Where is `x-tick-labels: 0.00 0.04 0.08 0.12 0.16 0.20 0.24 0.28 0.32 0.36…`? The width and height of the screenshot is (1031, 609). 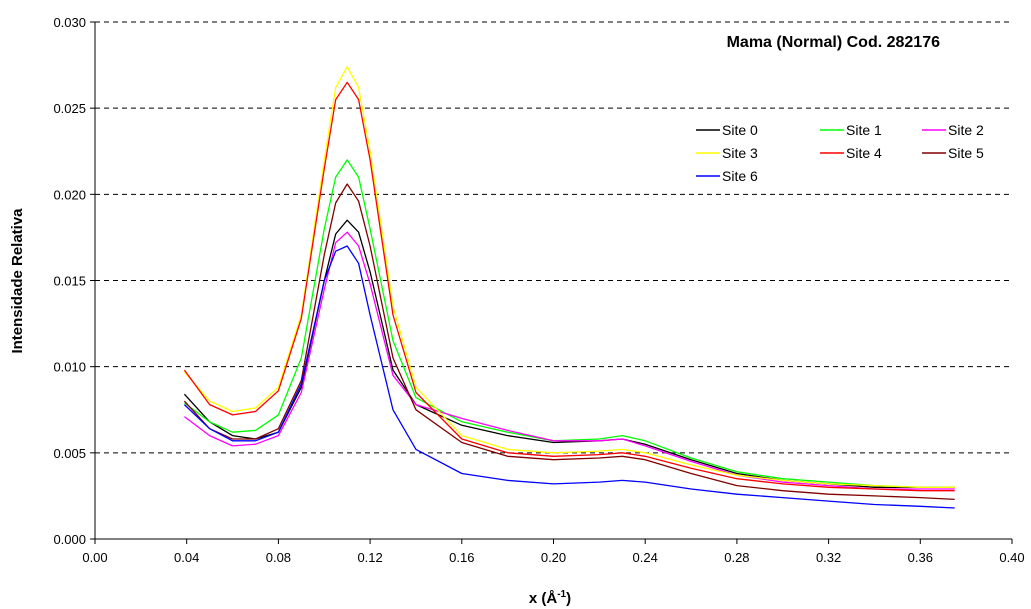
x-tick-labels: 0.00 0.04 0.08 0.12 0.16 0.20 0.24 0.28 0.32 0.36… is located at coordinates (553, 552).